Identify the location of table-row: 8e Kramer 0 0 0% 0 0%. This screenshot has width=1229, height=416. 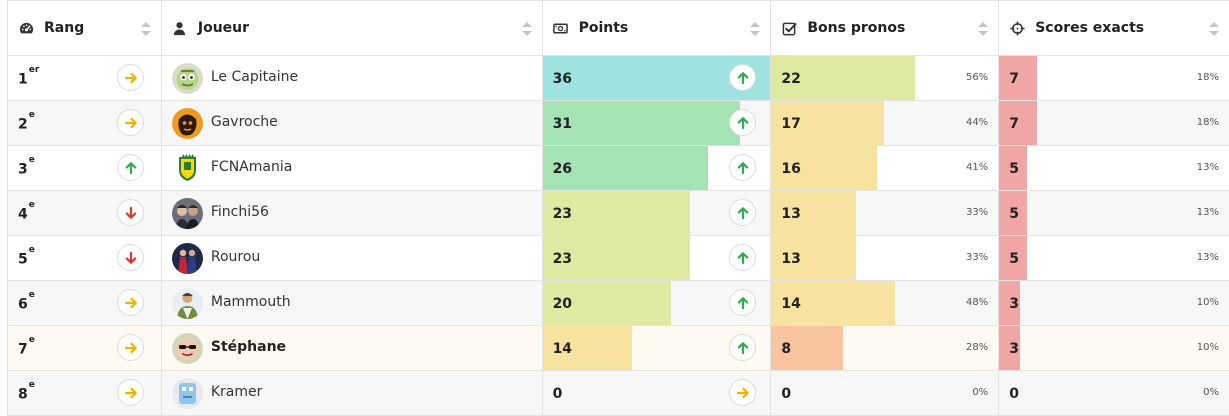
(618, 393).